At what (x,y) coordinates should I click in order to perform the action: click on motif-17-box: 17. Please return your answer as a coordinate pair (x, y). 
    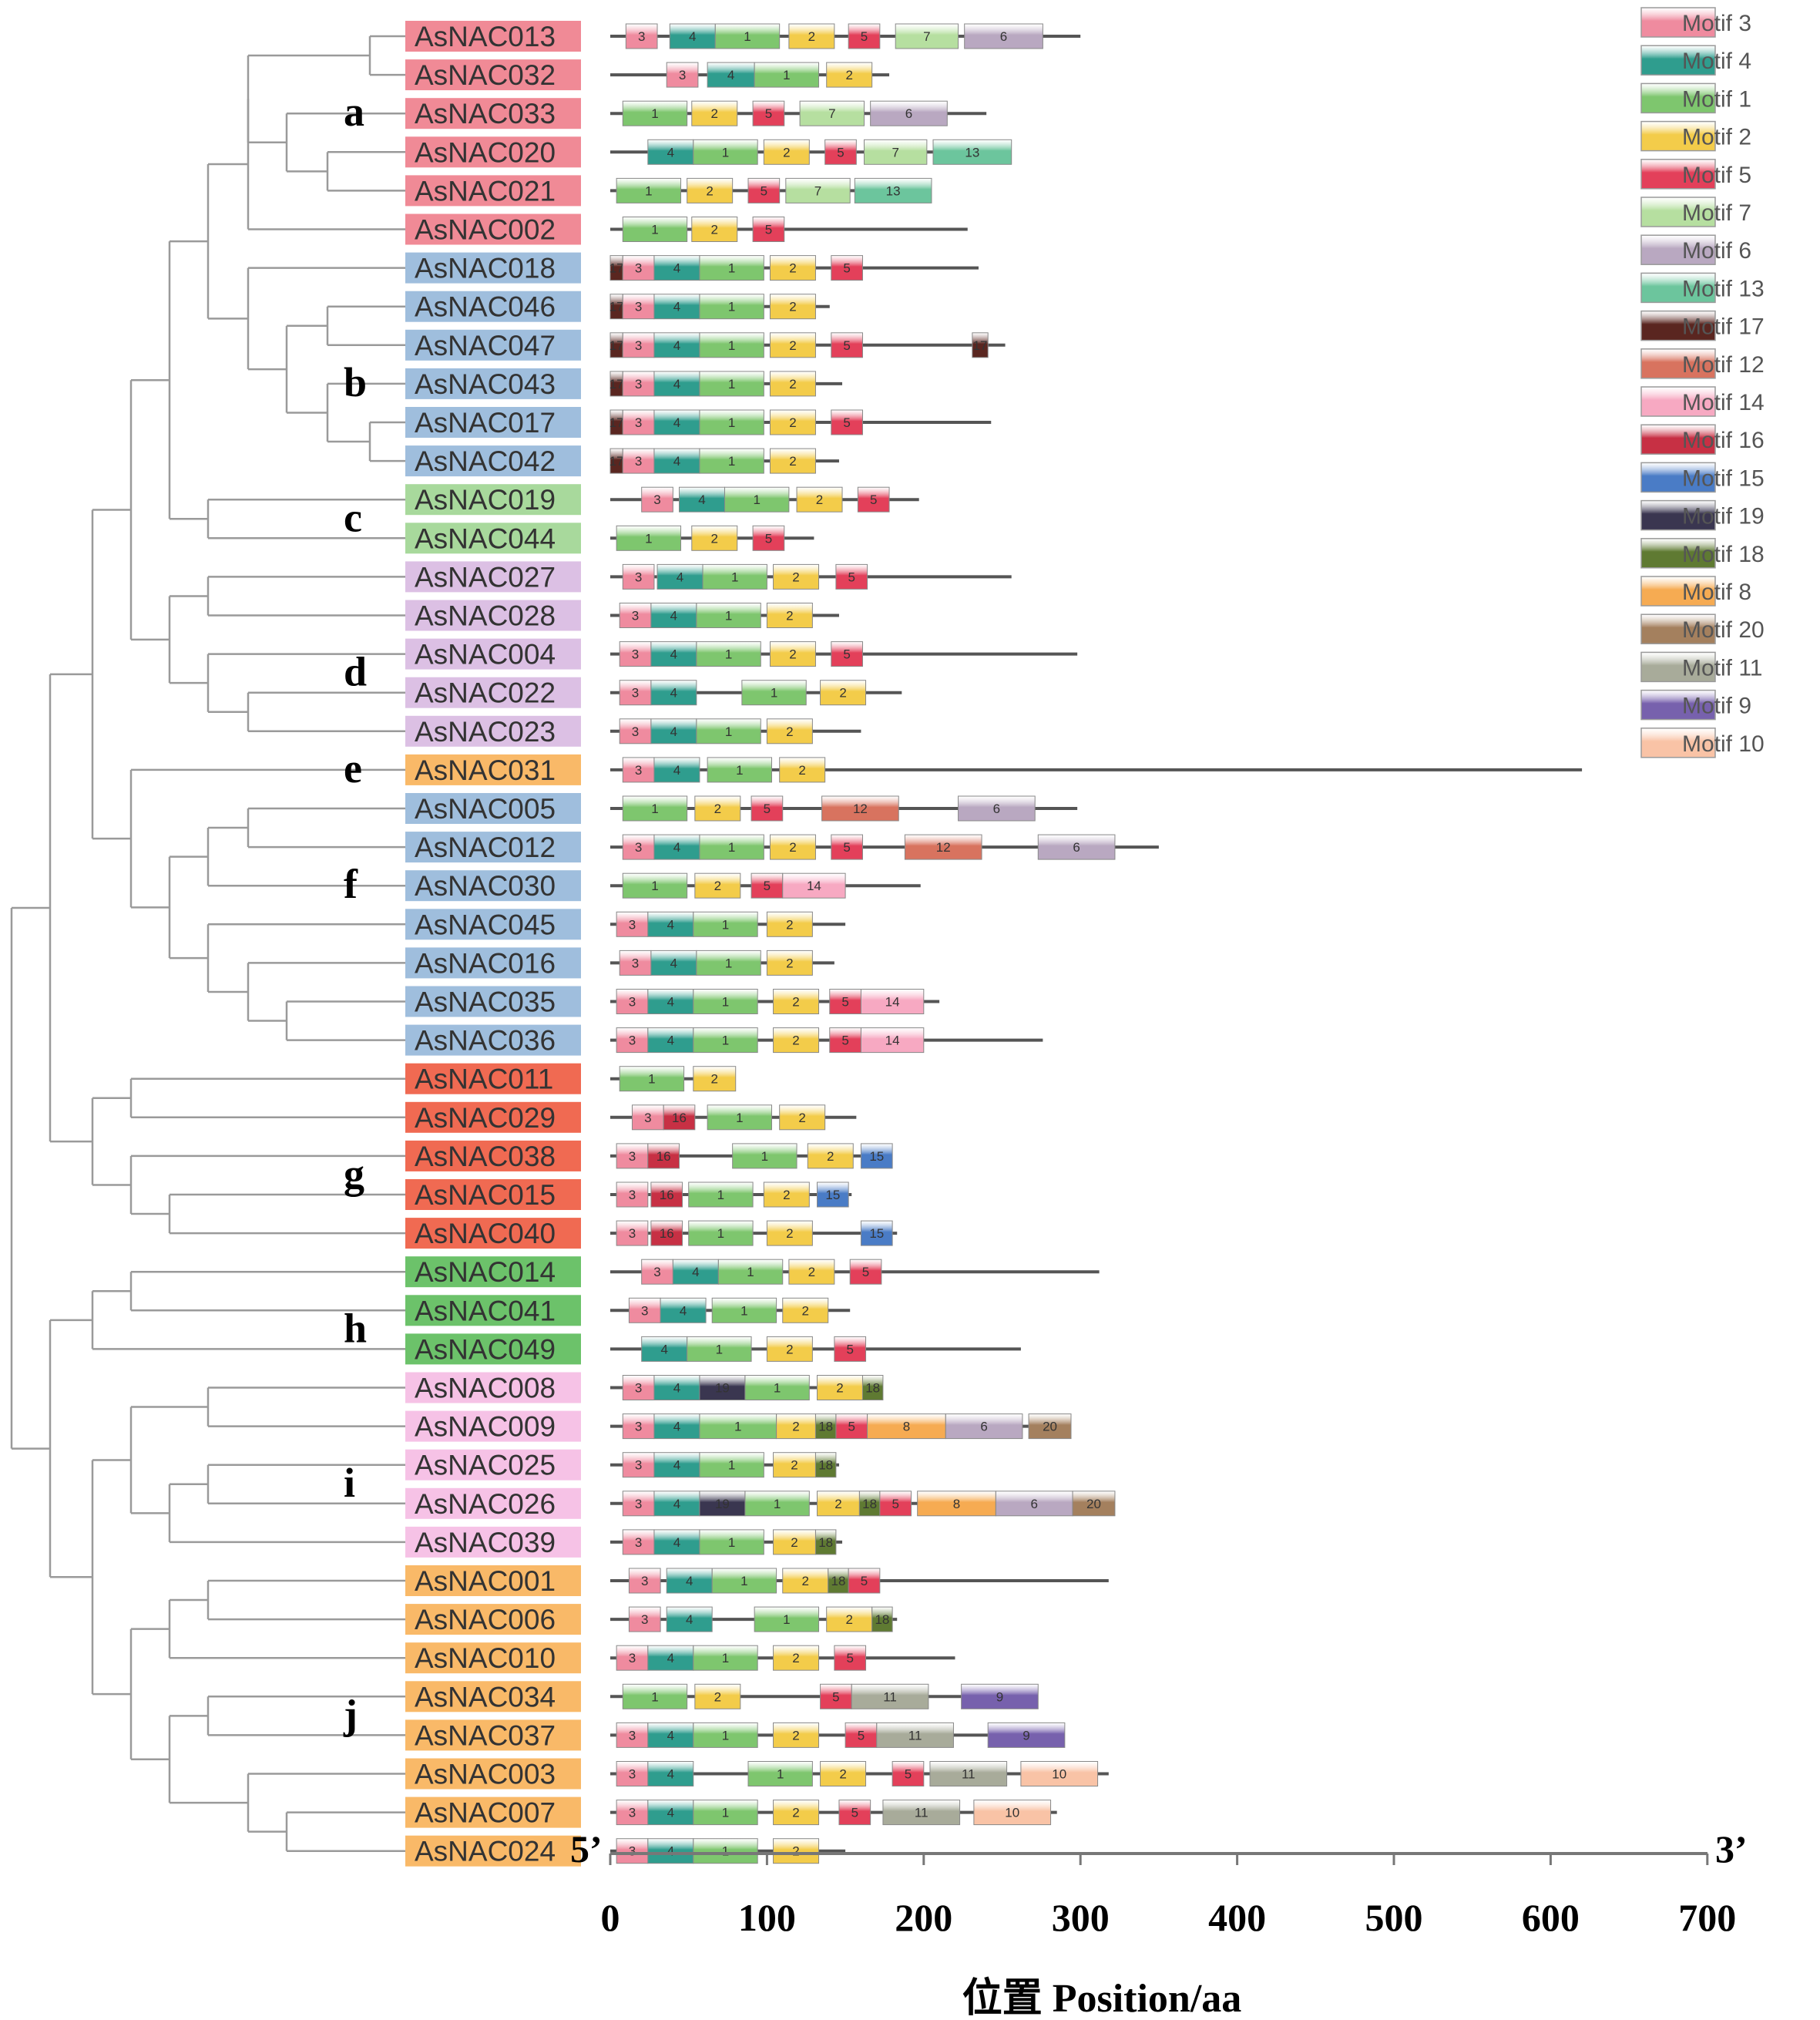
    Looking at the image, I should click on (981, 345).